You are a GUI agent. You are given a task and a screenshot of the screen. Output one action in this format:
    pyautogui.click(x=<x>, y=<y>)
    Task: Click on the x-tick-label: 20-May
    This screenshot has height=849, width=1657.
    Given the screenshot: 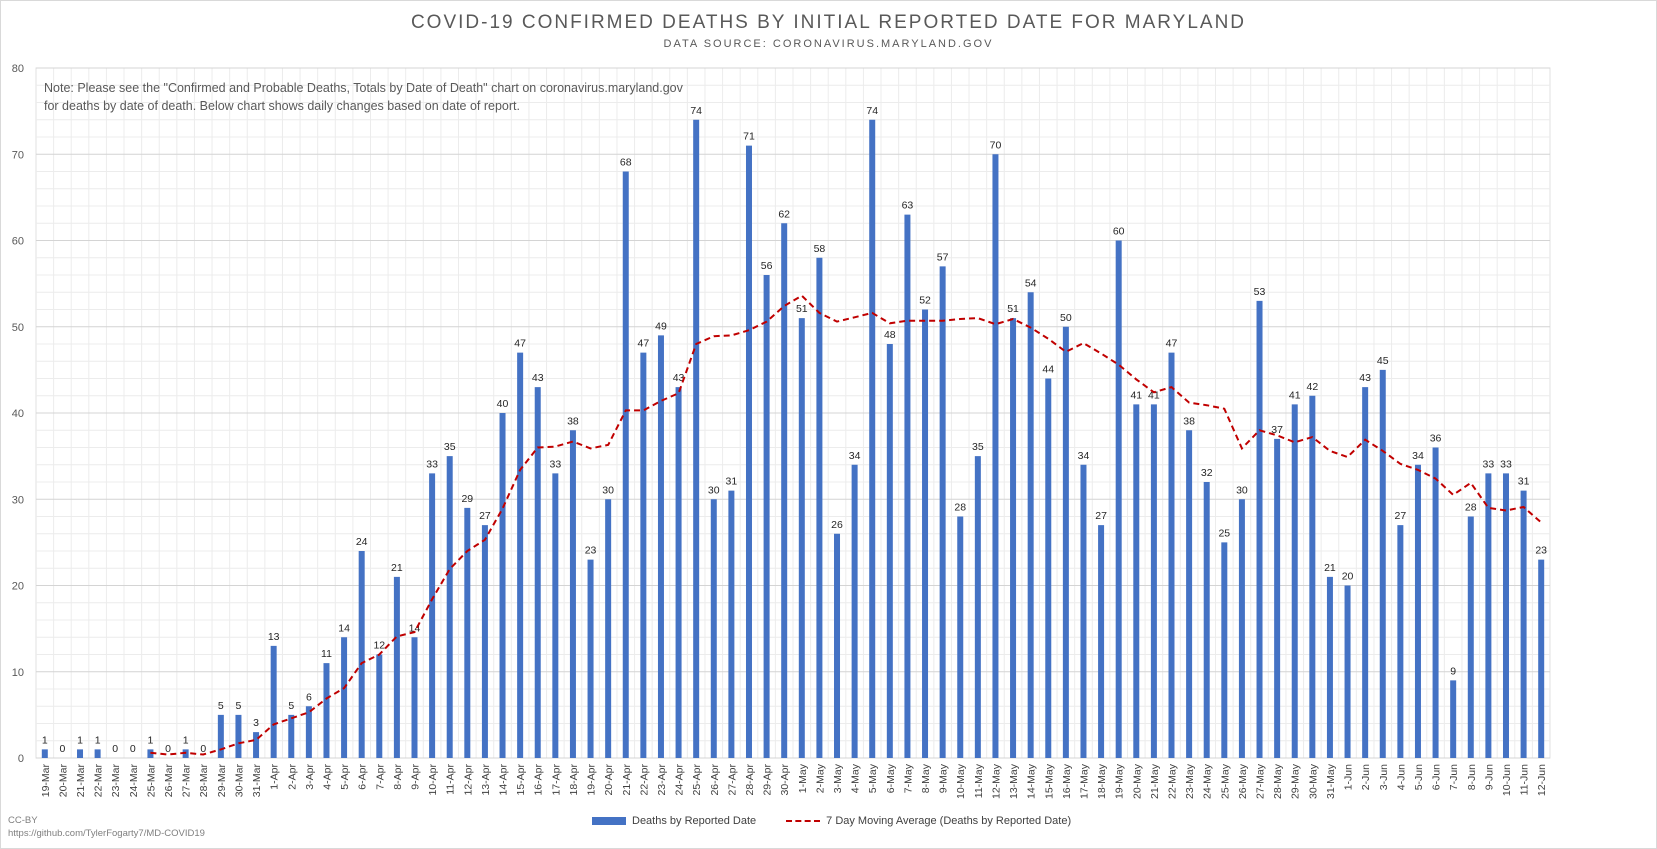 What is the action you would take?
    pyautogui.click(x=1137, y=781)
    